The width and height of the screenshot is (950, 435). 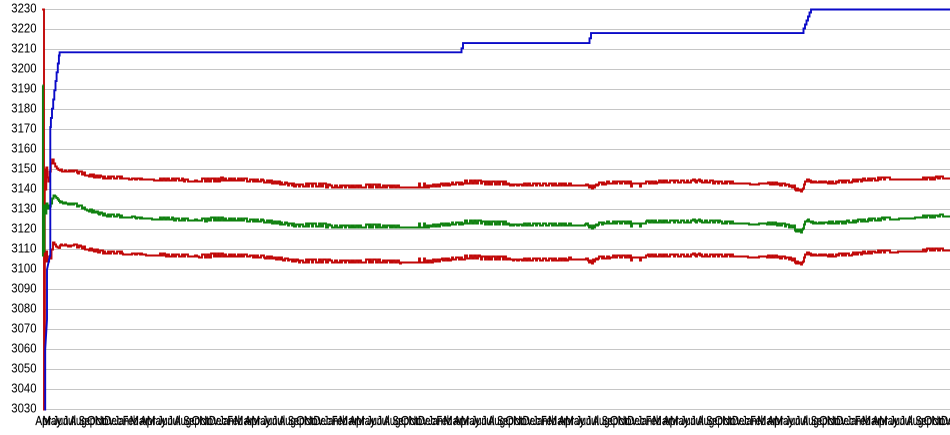 What do you see at coordinates (23, 48) in the screenshot?
I see `svg-text: 3210` at bounding box center [23, 48].